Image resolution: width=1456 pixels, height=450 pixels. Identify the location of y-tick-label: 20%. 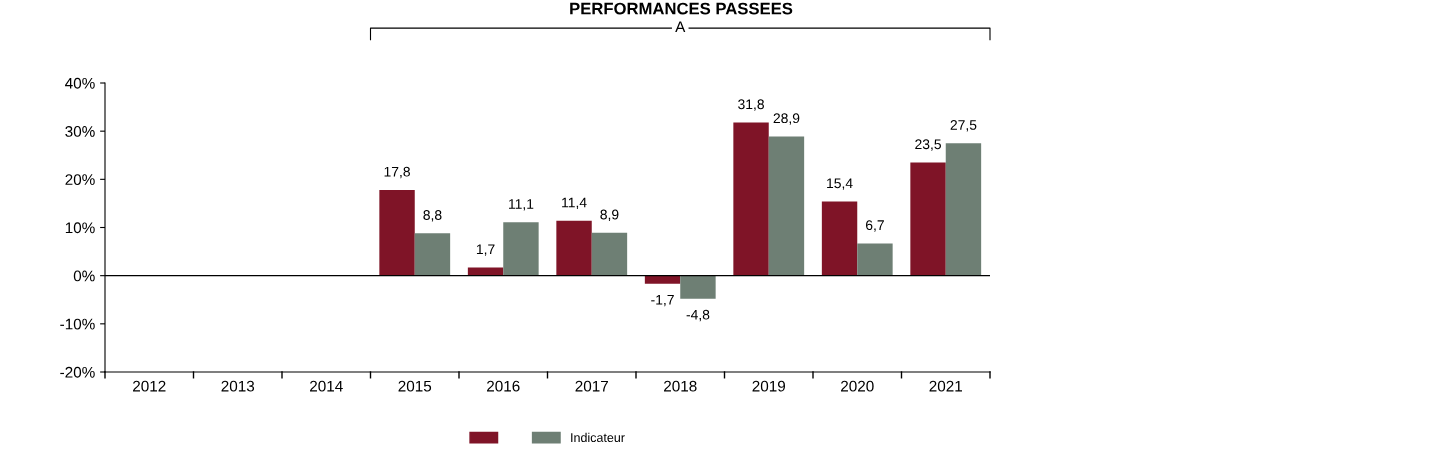
(80, 180).